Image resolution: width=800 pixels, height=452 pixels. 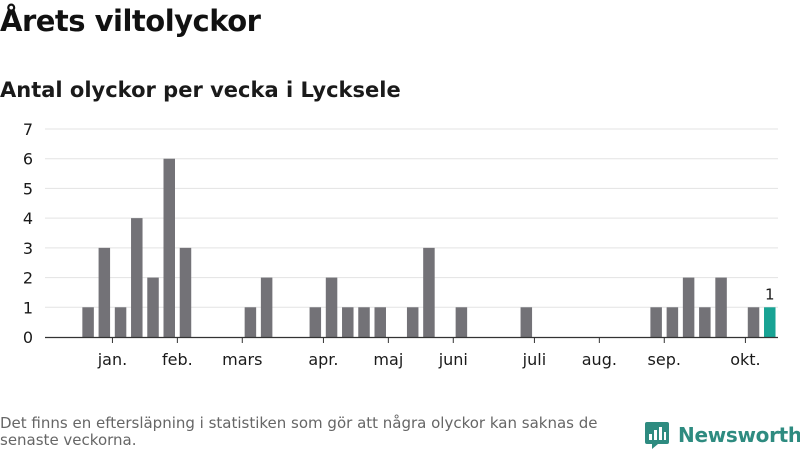 What do you see at coordinates (28, 307) in the screenshot?
I see `y-tick-label: 1` at bounding box center [28, 307].